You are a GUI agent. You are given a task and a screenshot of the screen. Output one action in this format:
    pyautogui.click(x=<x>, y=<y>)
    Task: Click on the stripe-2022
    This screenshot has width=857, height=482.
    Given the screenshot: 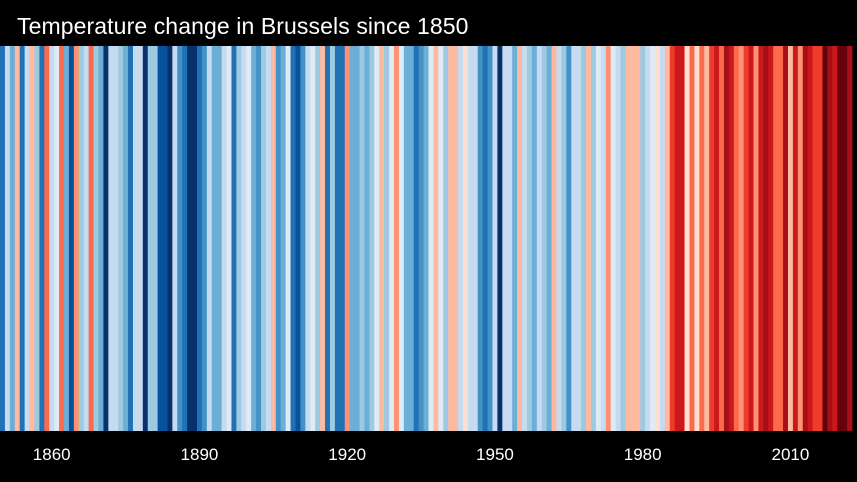 What is the action you would take?
    pyautogui.click(x=850, y=238)
    